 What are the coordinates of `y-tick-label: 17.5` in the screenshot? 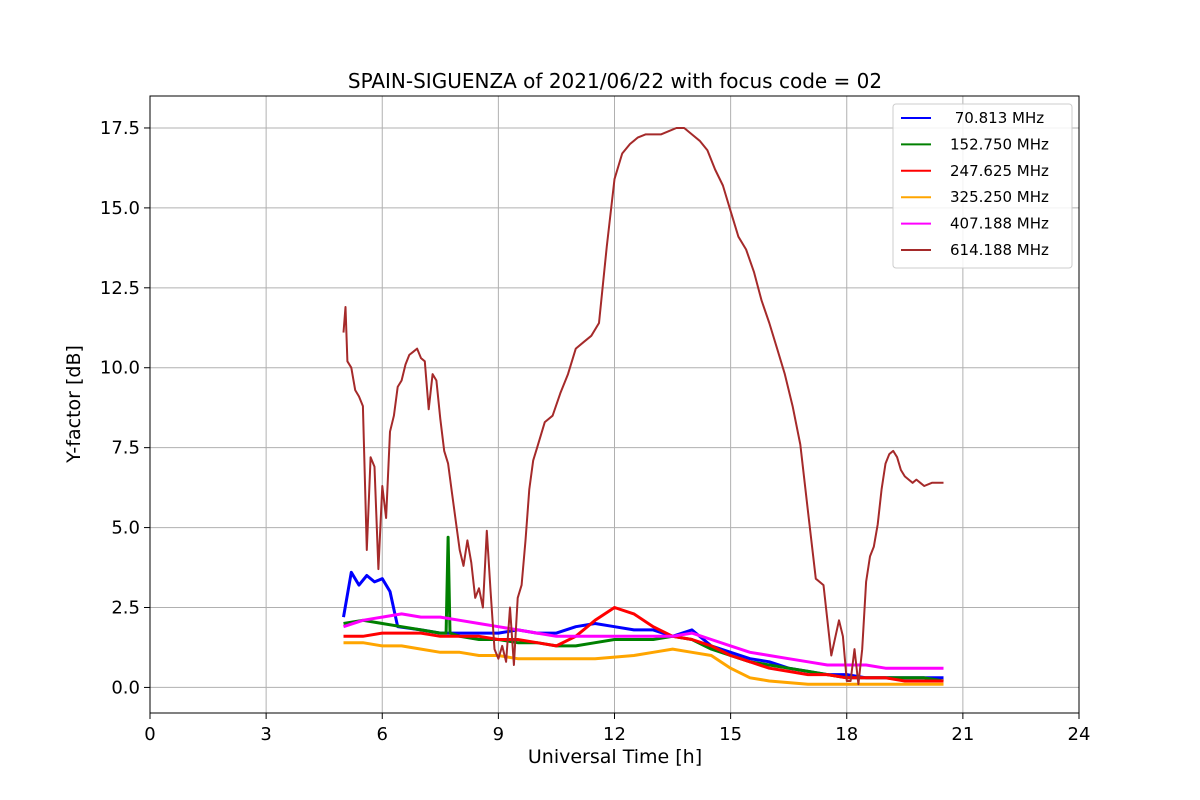 It's located at (120, 128).